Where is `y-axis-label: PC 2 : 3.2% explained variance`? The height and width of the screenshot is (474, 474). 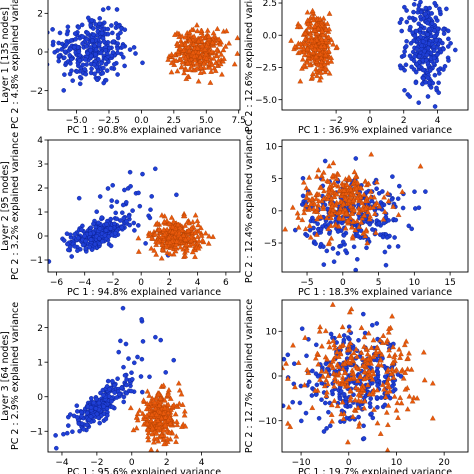
y-axis-label: PC 2 : 3.2% explained variance is located at coordinates (15, 206).